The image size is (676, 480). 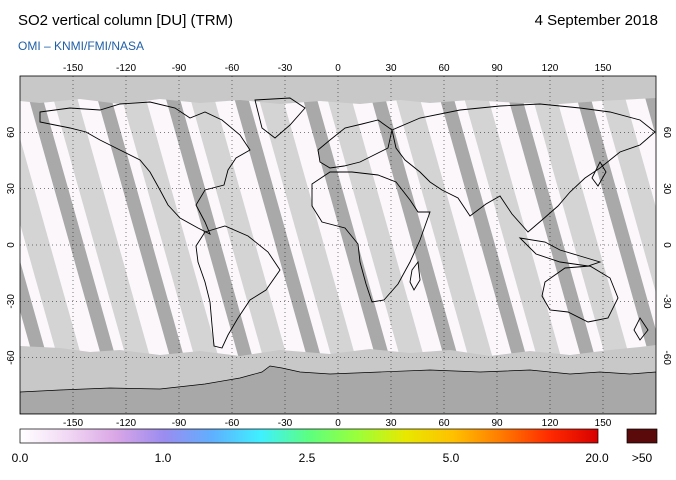 What do you see at coordinates (666, 301) in the screenshot?
I see `lat-label-right--30: -30` at bounding box center [666, 301].